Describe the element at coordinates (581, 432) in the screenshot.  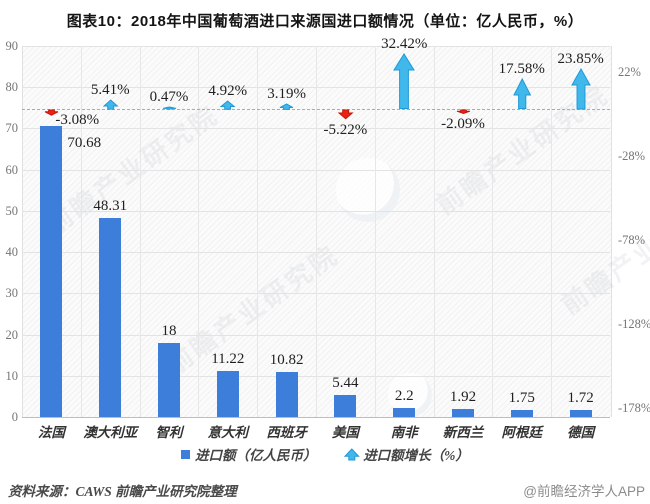
I see `x-axis-category-label: 德国` at that location.